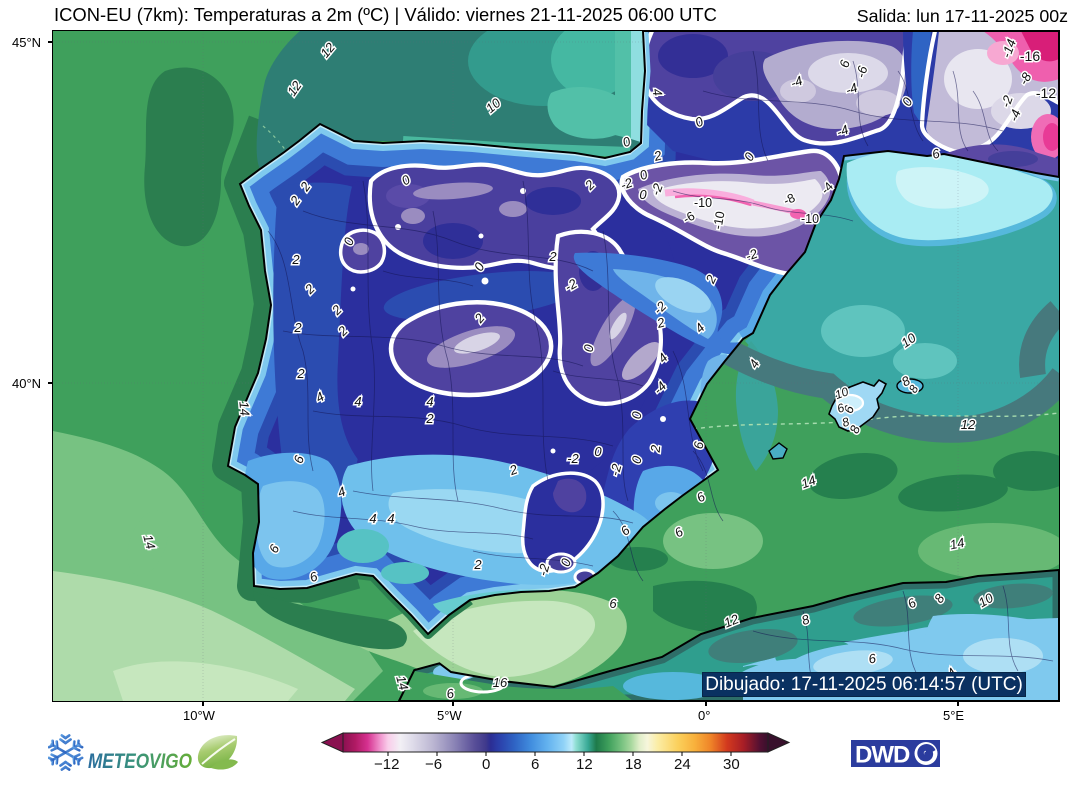  I want to click on svg-text: -16, so click(1030, 56).